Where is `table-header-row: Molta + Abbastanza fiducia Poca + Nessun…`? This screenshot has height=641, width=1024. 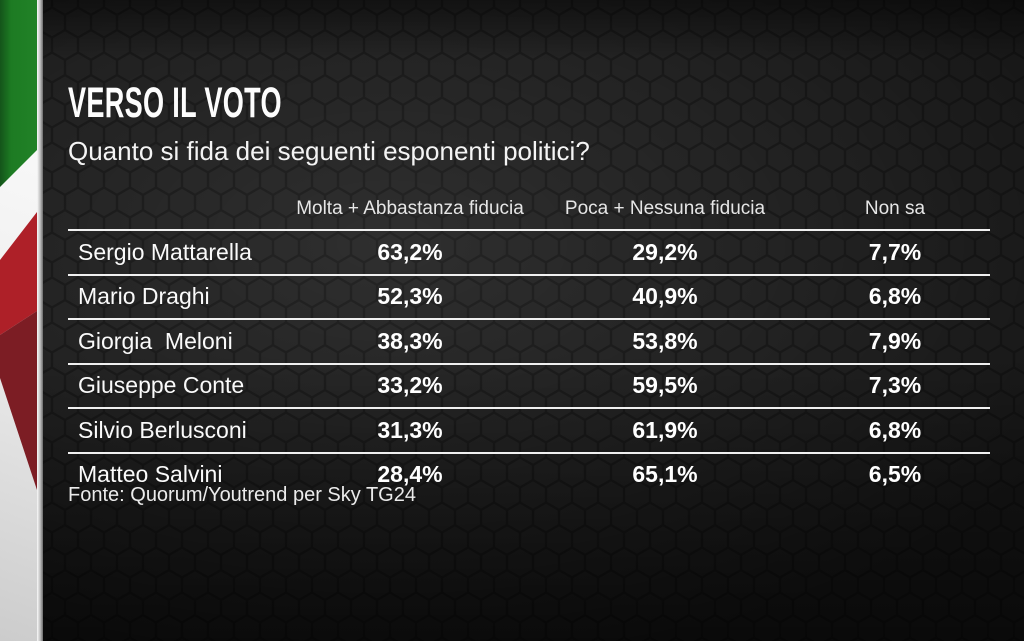 table-header-row: Molta + Abbastanza fiducia Poca + Nessun… is located at coordinates (529, 210).